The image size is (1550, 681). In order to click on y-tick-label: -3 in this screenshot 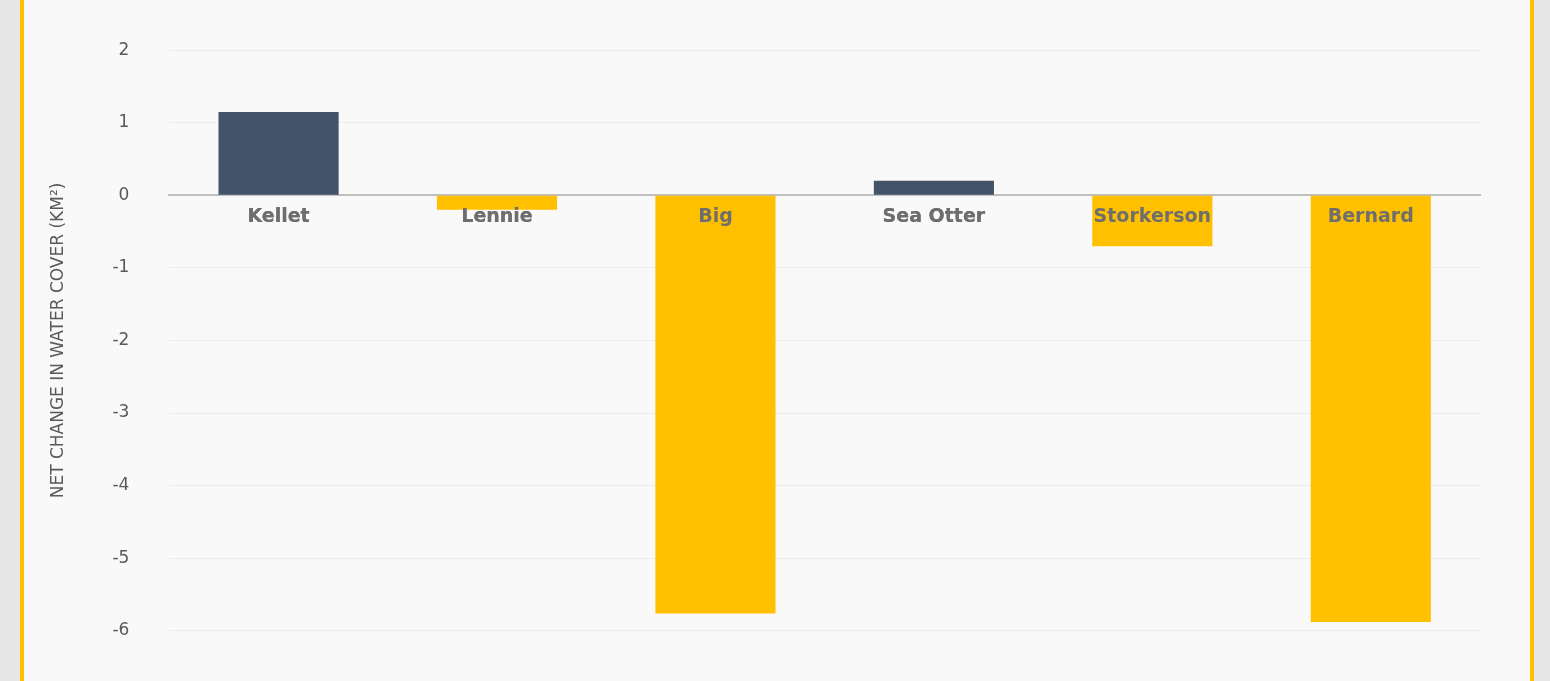, I will do `click(121, 411)`.